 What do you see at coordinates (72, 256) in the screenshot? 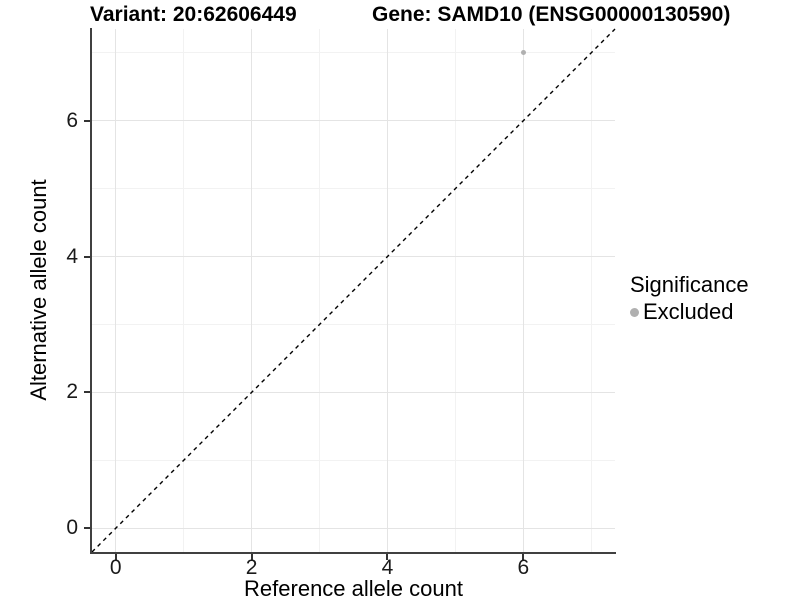
I see `y-tick-label: 4` at bounding box center [72, 256].